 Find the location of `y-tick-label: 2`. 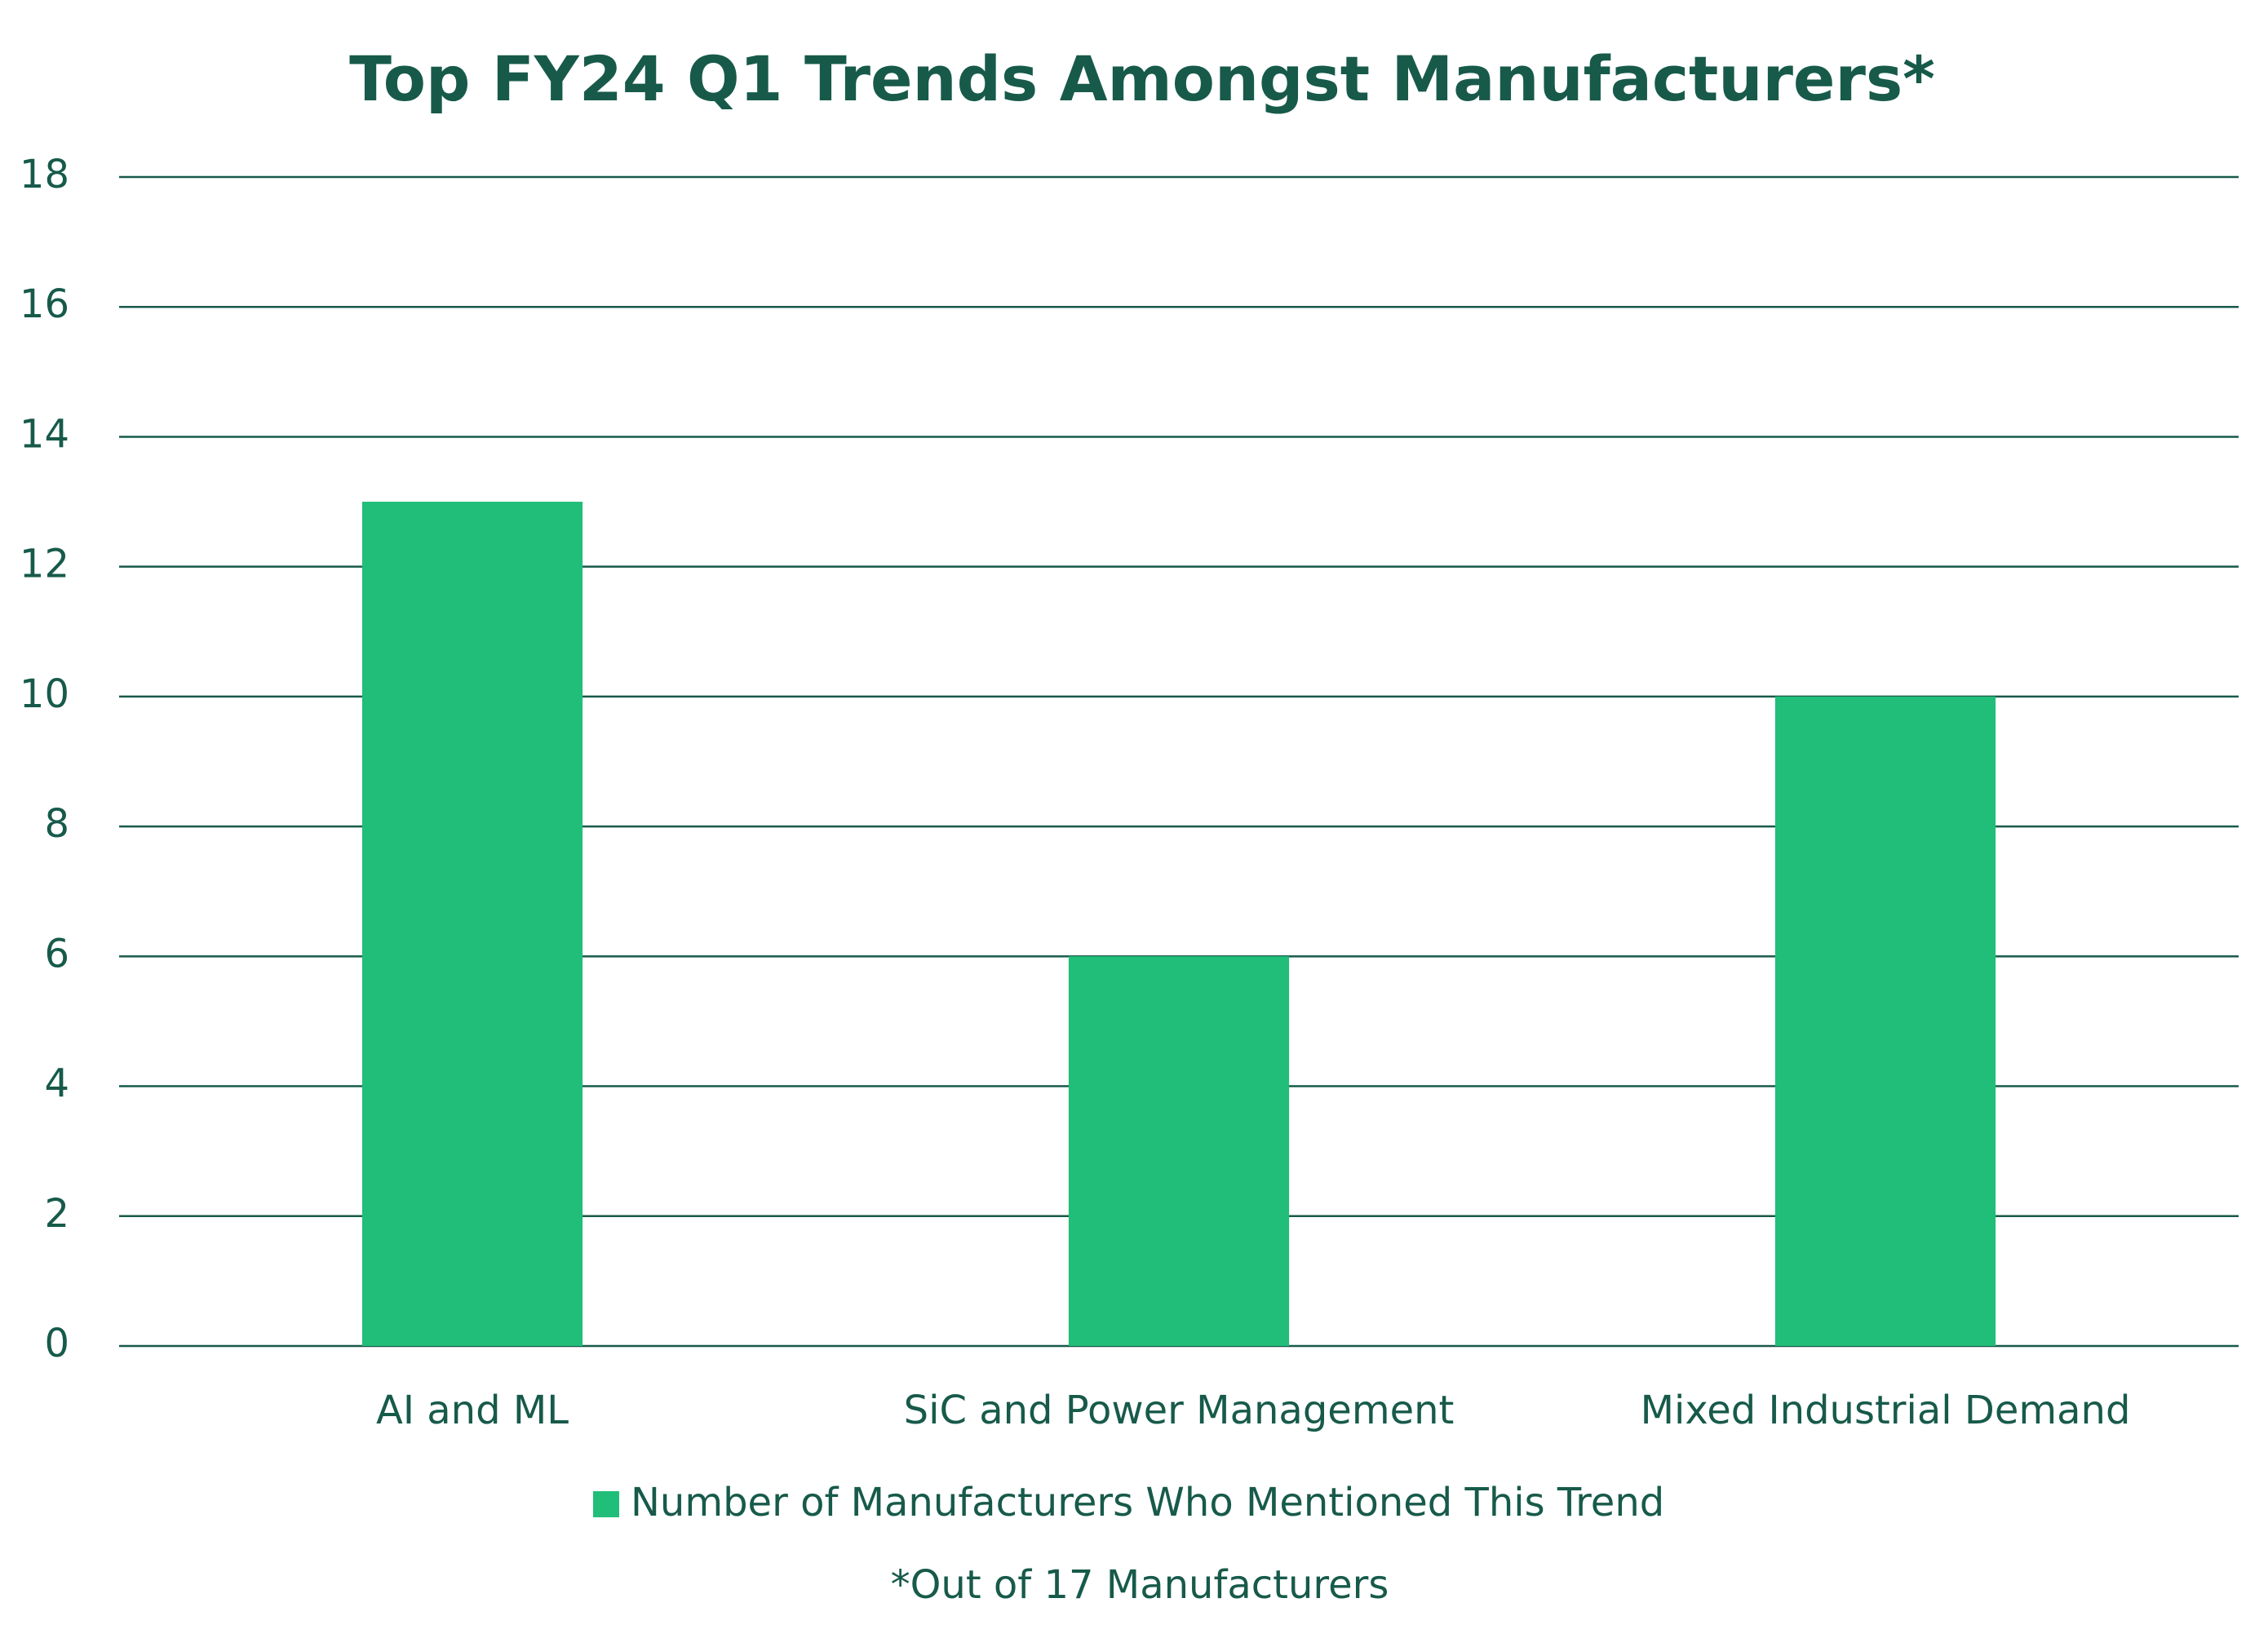

y-tick-label: 2 is located at coordinates (56, 1214).